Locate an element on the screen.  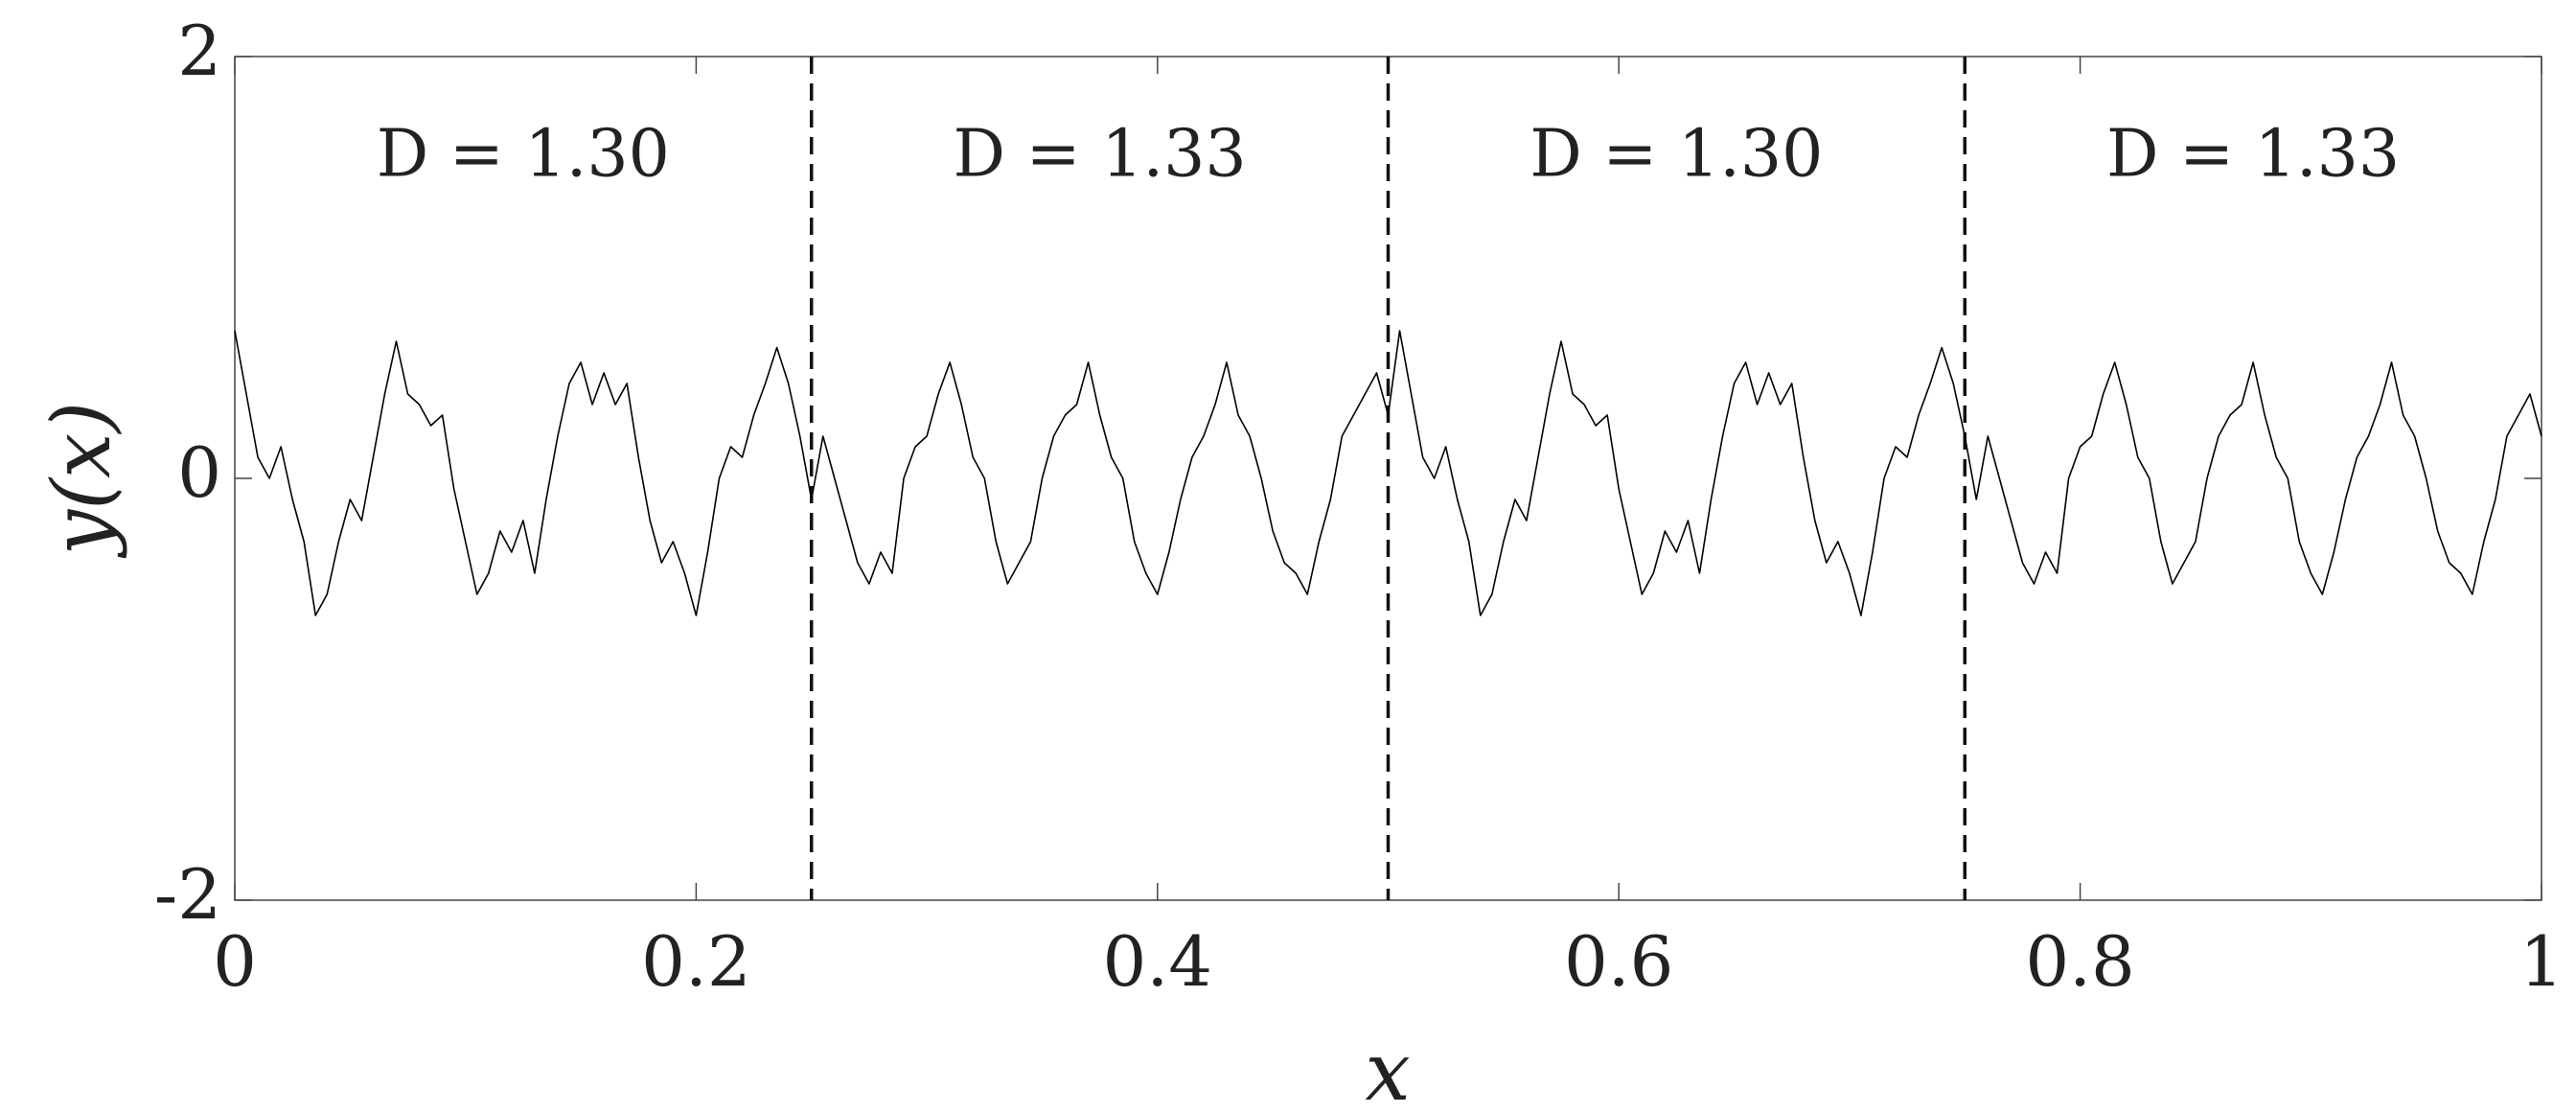
x-tick-label: 0.8 is located at coordinates (2080, 961).